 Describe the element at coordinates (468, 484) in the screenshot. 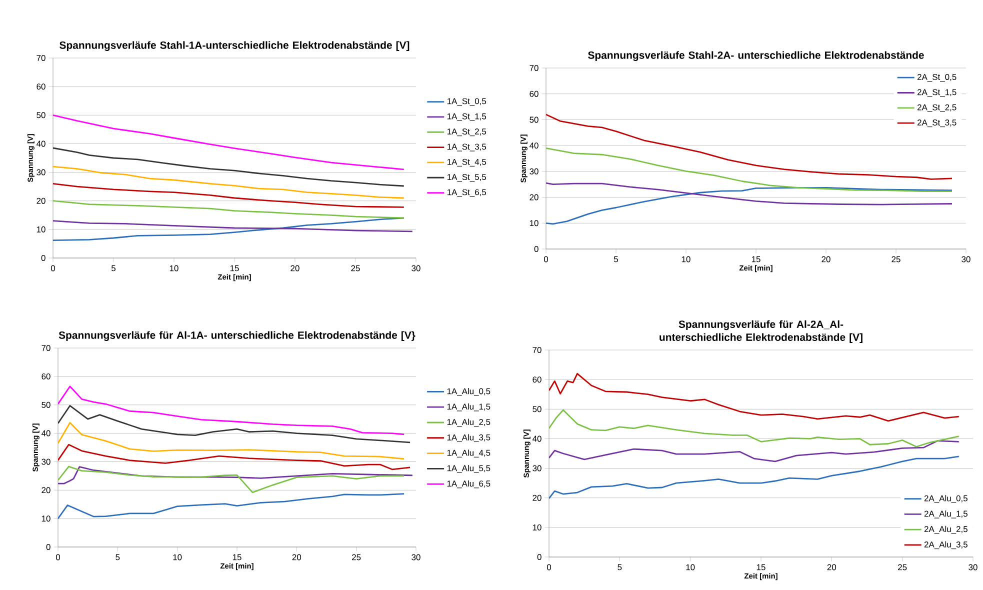

I see `legend-label: 1A_Alu_6,5` at that location.